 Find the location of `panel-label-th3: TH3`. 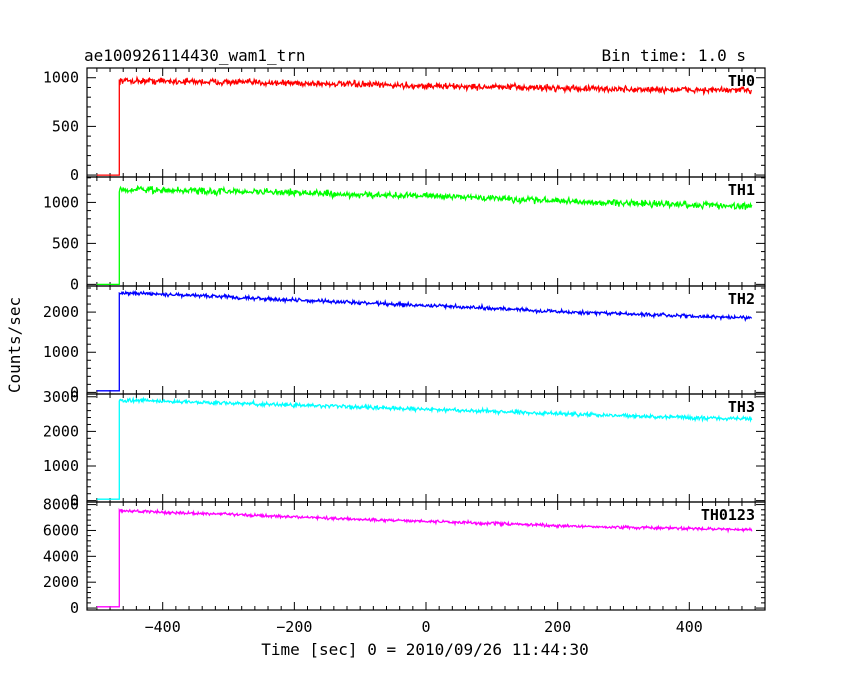

panel-label-th3: TH3 is located at coordinates (741, 407).